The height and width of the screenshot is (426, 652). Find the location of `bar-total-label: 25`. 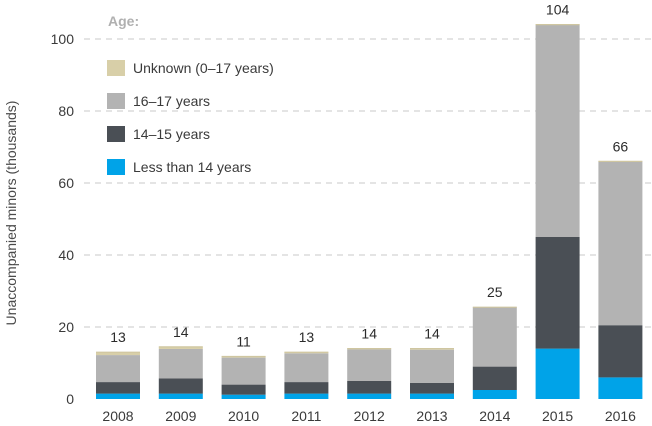

bar-total-label: 25 is located at coordinates (495, 292).